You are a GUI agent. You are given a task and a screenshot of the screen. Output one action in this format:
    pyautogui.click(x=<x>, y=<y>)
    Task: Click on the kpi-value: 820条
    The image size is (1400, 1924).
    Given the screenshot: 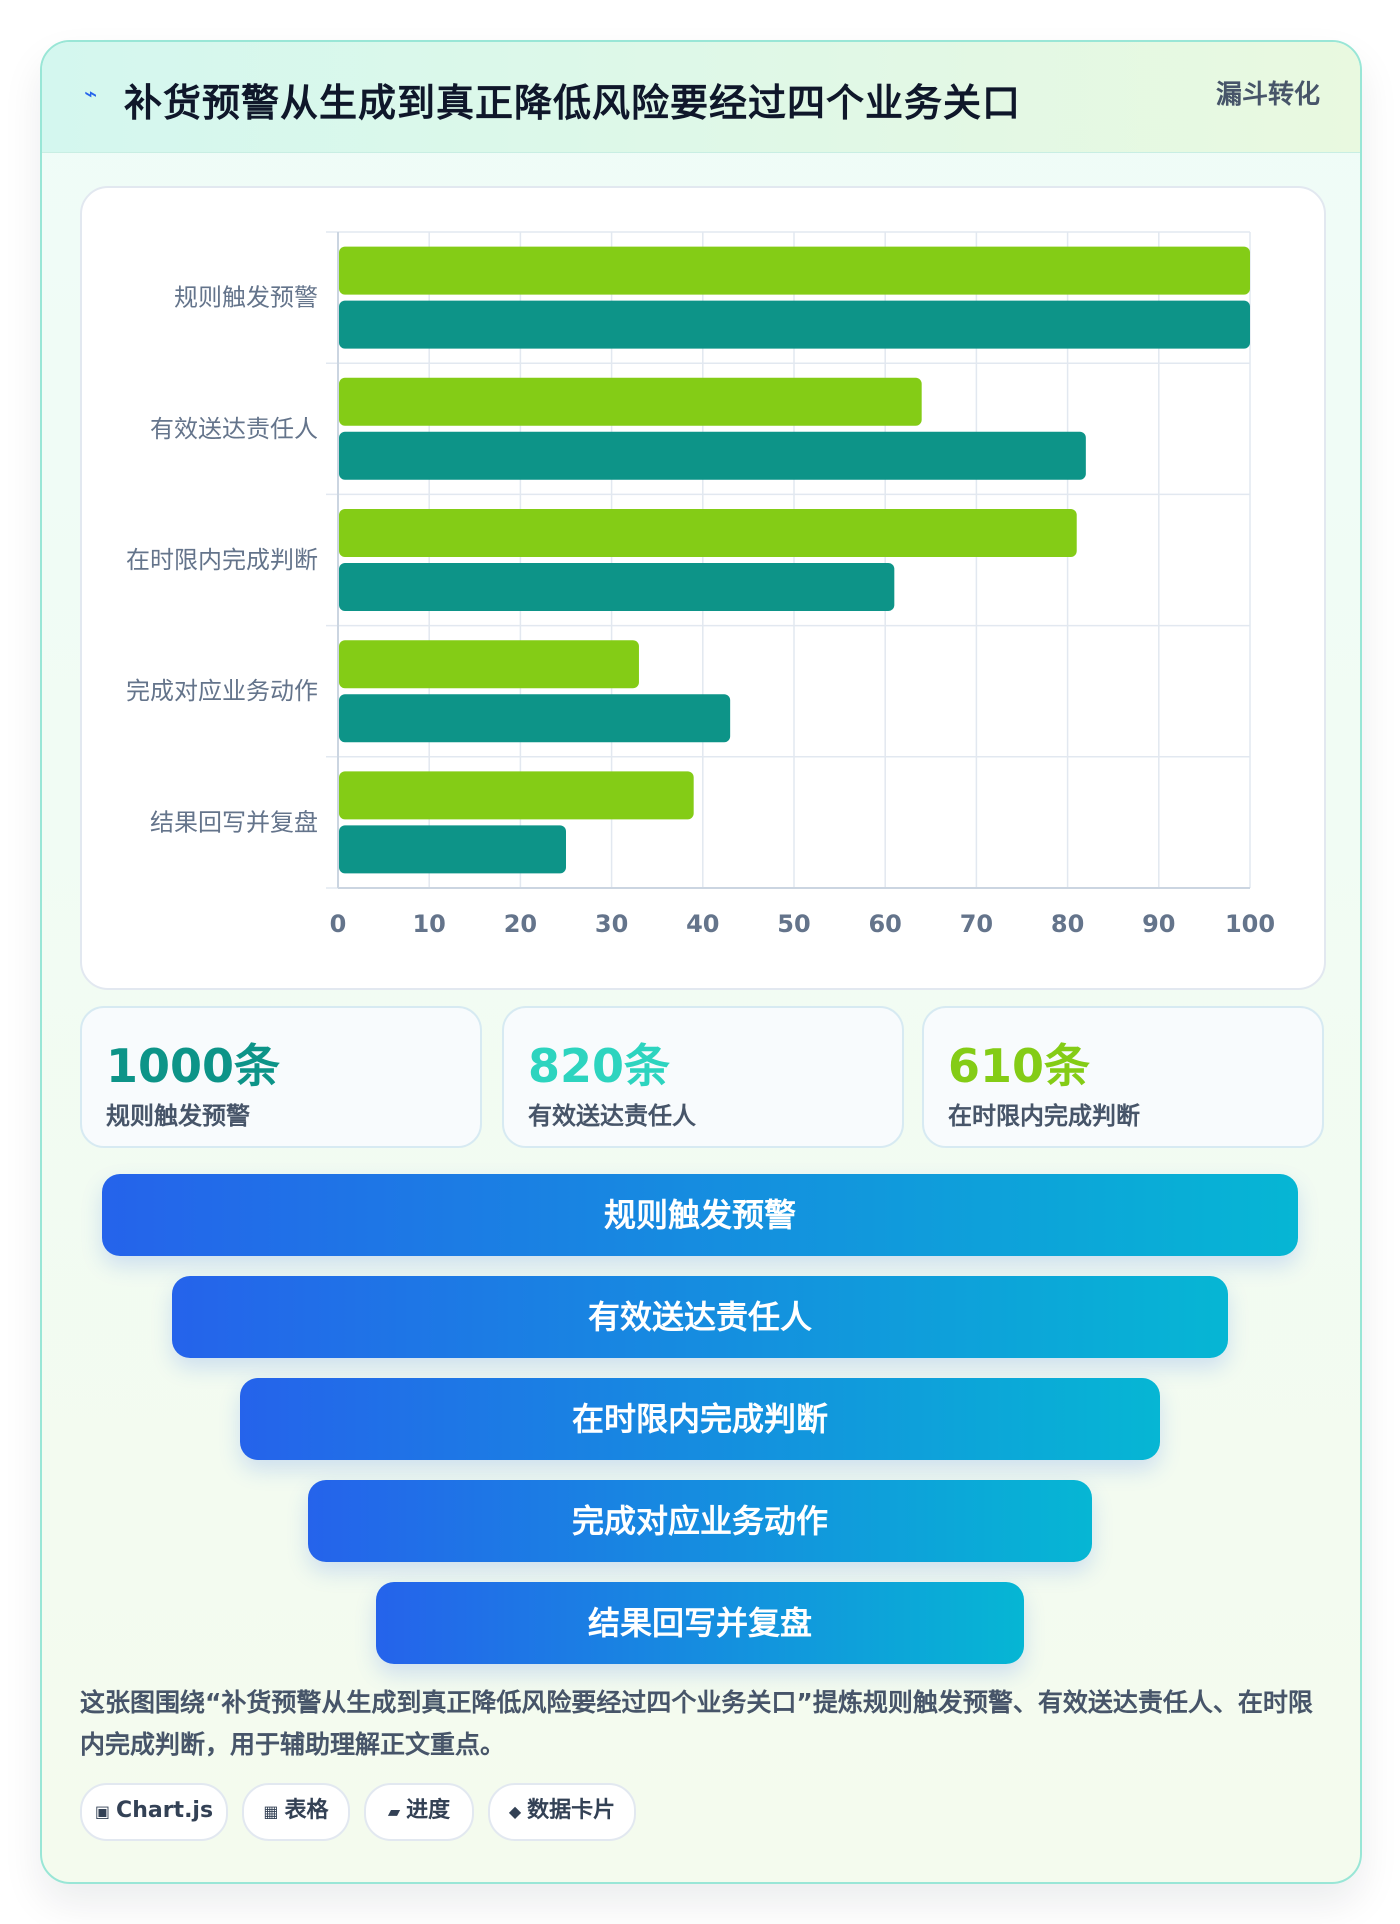 What is the action you would take?
    pyautogui.click(x=599, y=1066)
    